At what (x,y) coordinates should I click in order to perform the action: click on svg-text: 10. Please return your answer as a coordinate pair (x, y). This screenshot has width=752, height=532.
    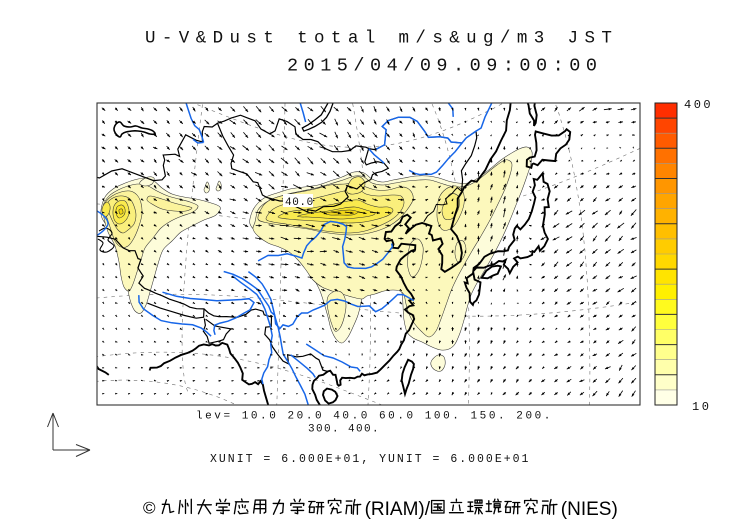
    Looking at the image, I should click on (701, 407).